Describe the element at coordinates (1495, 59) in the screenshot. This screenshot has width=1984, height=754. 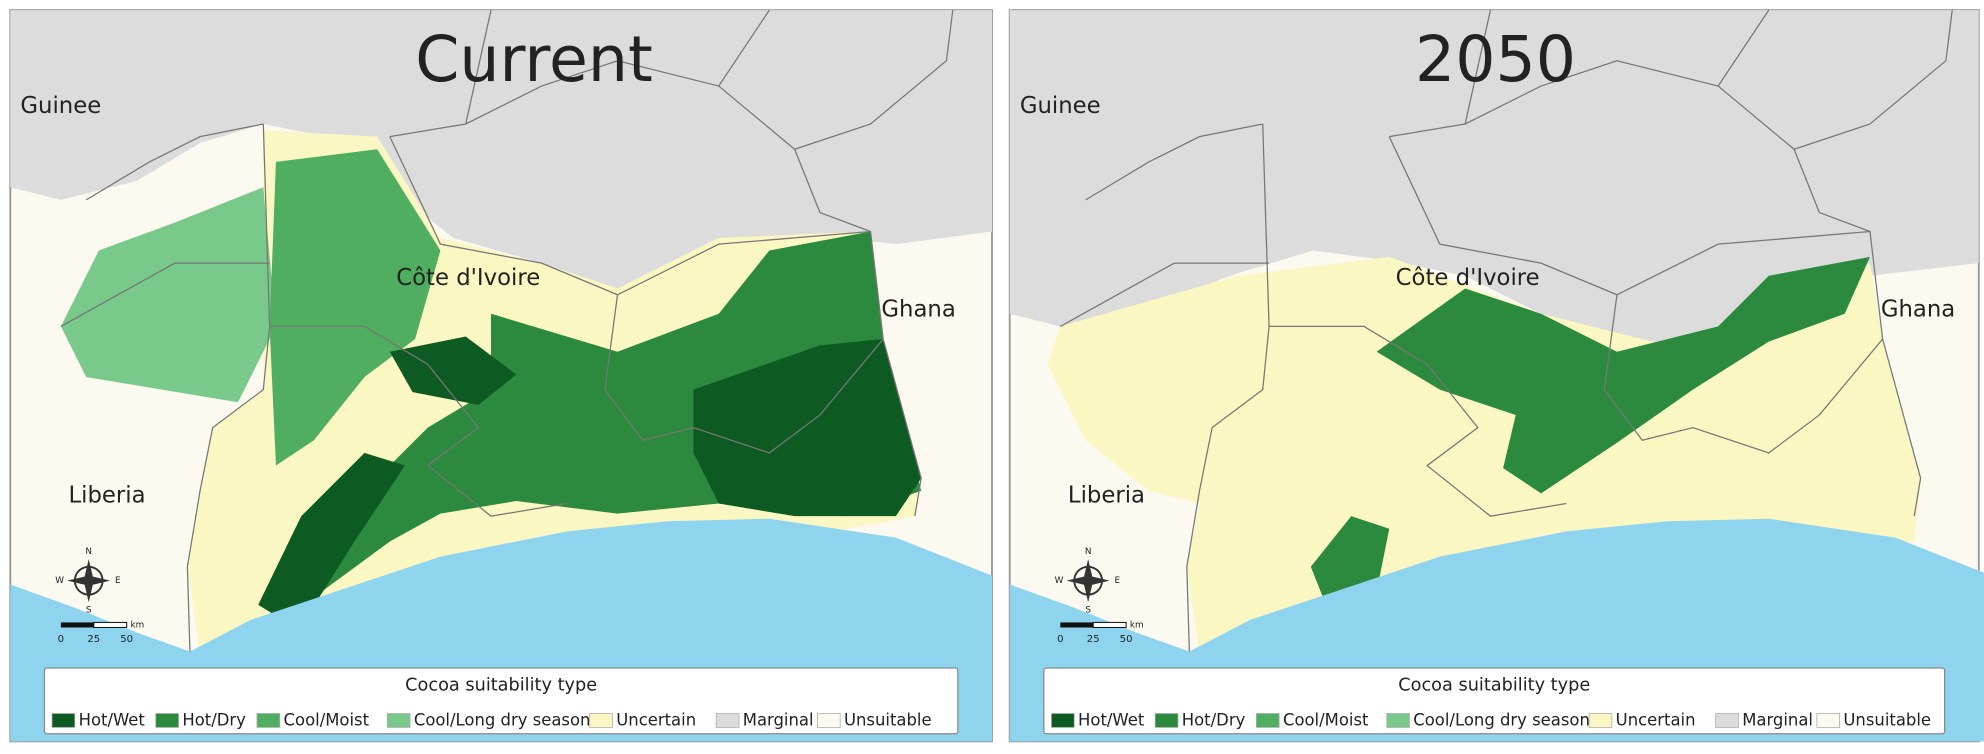
I see `panel-title: 2050` at that location.